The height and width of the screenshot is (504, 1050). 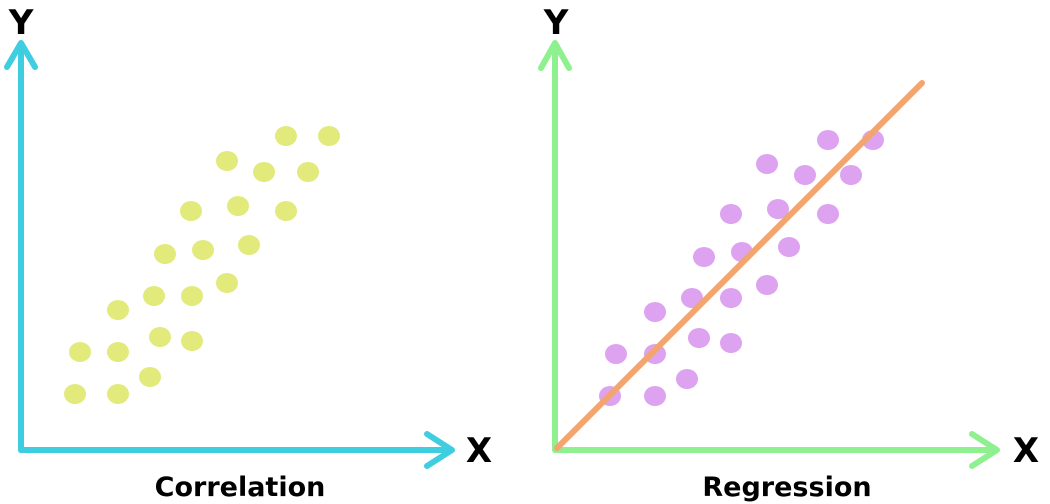 What do you see at coordinates (1026, 451) in the screenshot?
I see `regression-x-label: X` at bounding box center [1026, 451].